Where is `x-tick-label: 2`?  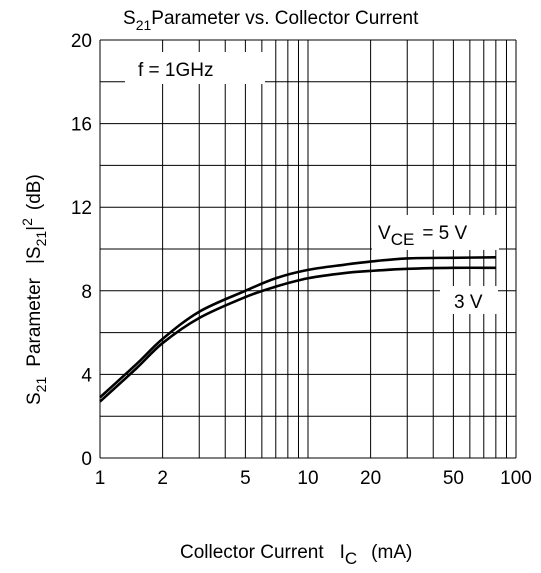
x-tick-label: 2 is located at coordinates (162, 478).